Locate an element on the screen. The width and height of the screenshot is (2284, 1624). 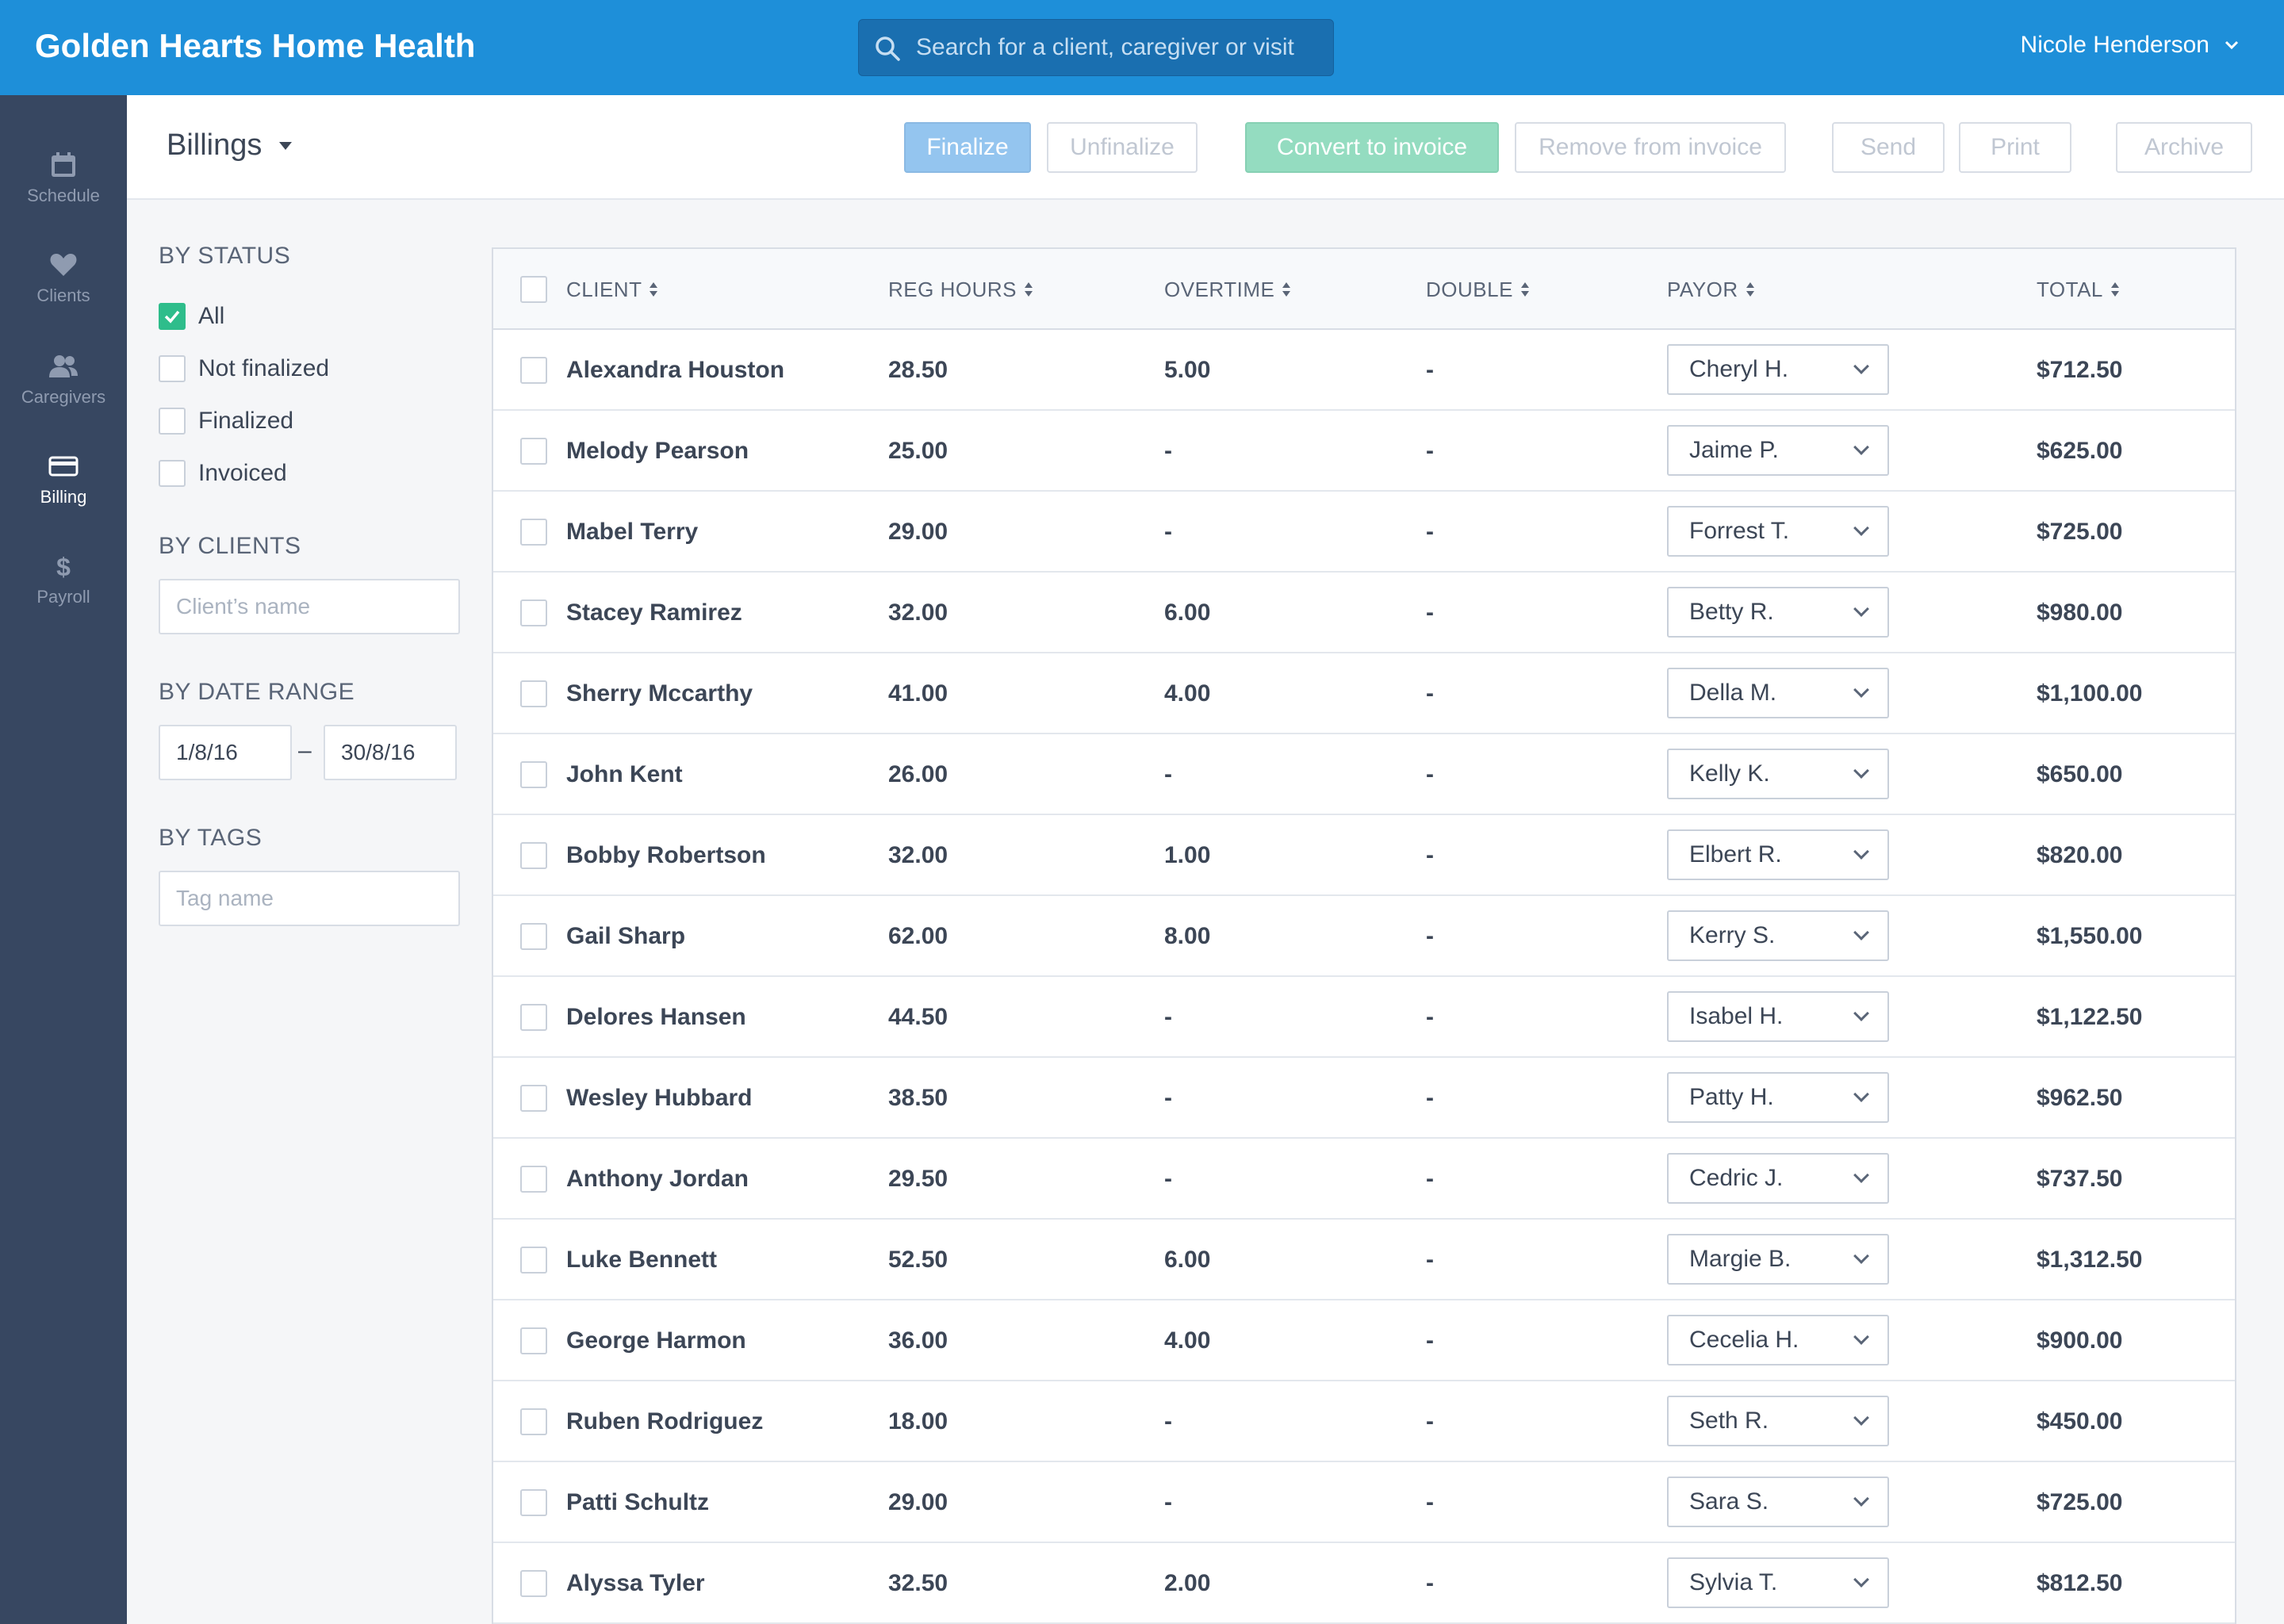
nav-item-schedule: Schedule is located at coordinates (63, 192).